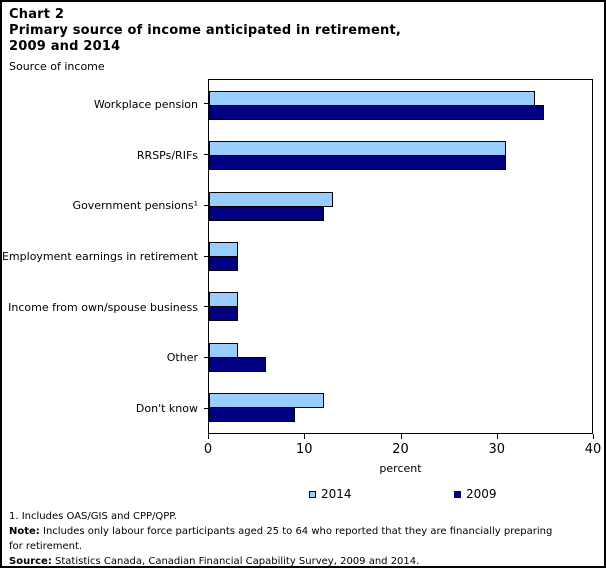 The height and width of the screenshot is (568, 606). What do you see at coordinates (93, 516) in the screenshot?
I see `footnote-1: 1. Includes OAS/GIS and CPP/QPP.` at bounding box center [93, 516].